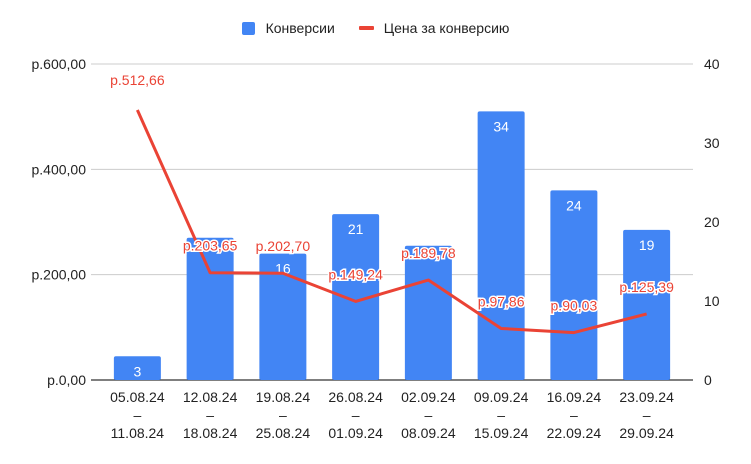 The height and width of the screenshot is (464, 751). Describe the element at coordinates (708, 380) in the screenshot. I see `right-axis-tick: 0` at that location.